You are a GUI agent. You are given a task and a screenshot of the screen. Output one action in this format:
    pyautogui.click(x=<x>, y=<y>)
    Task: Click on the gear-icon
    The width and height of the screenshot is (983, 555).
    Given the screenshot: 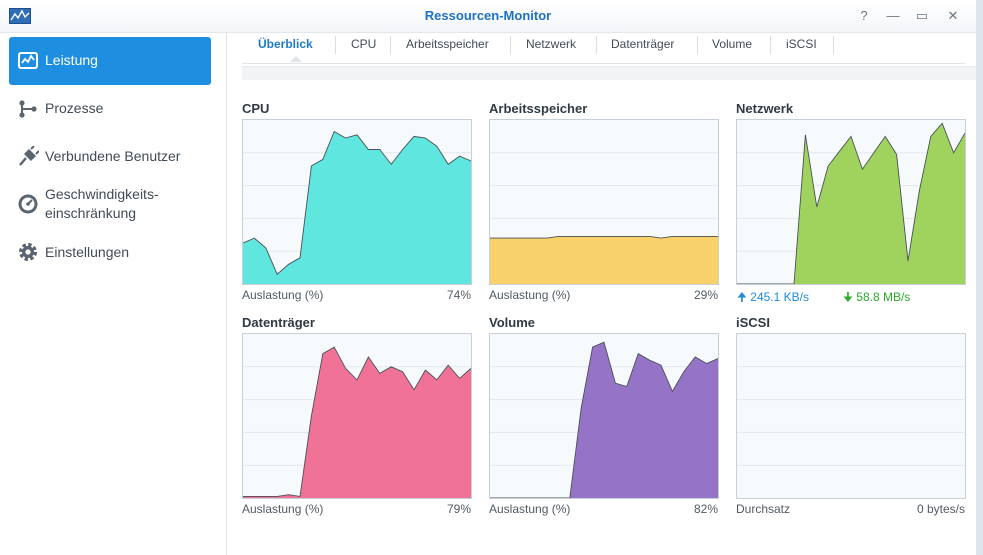 What is the action you would take?
    pyautogui.click(x=28, y=252)
    